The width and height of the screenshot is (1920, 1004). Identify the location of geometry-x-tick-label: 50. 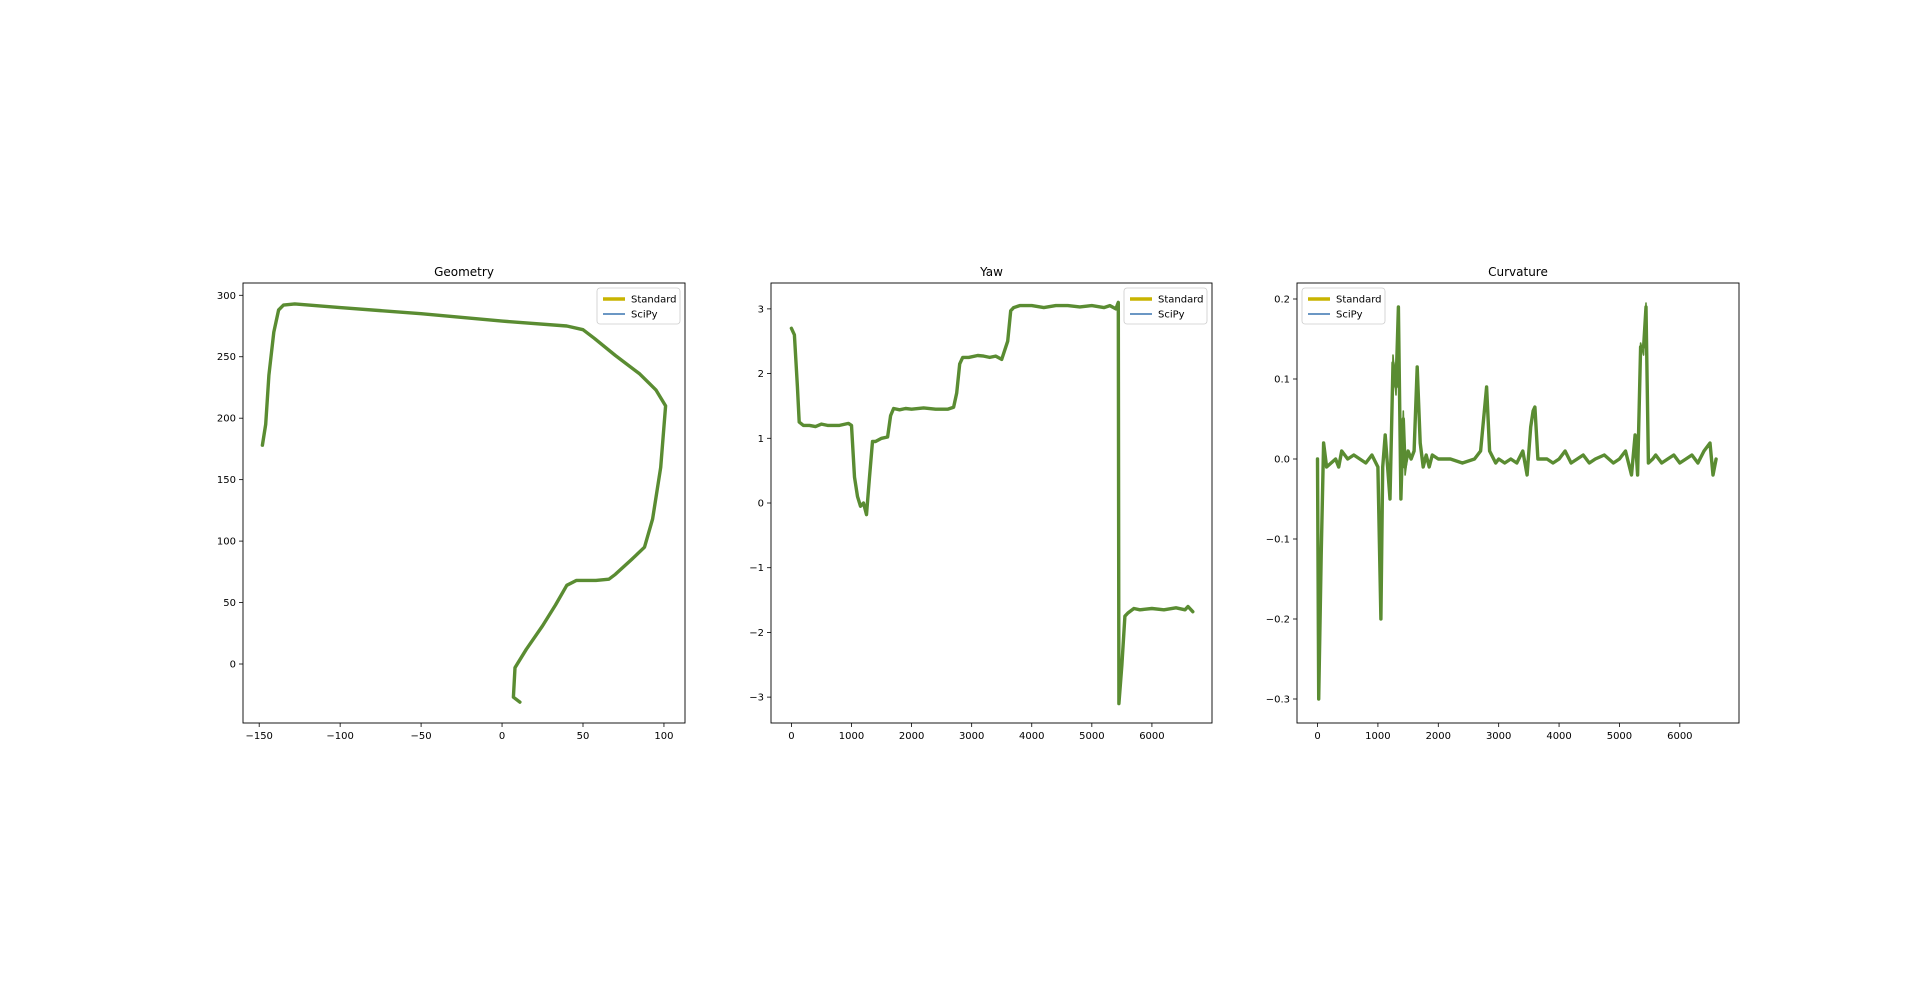
(583, 736).